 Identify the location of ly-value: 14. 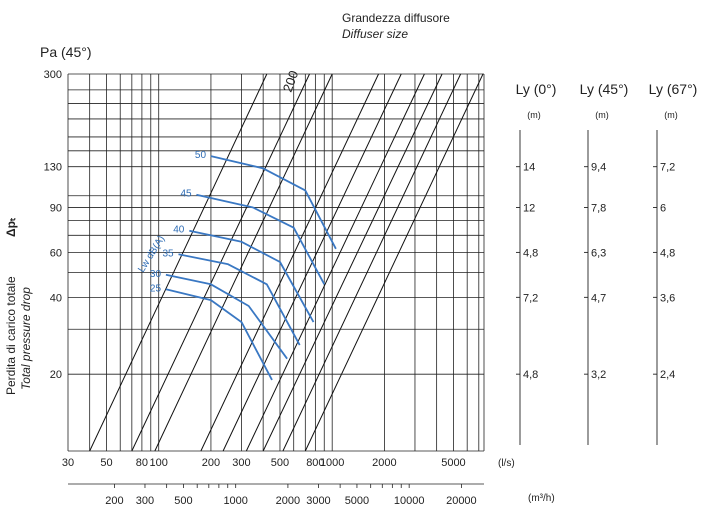
(529, 168).